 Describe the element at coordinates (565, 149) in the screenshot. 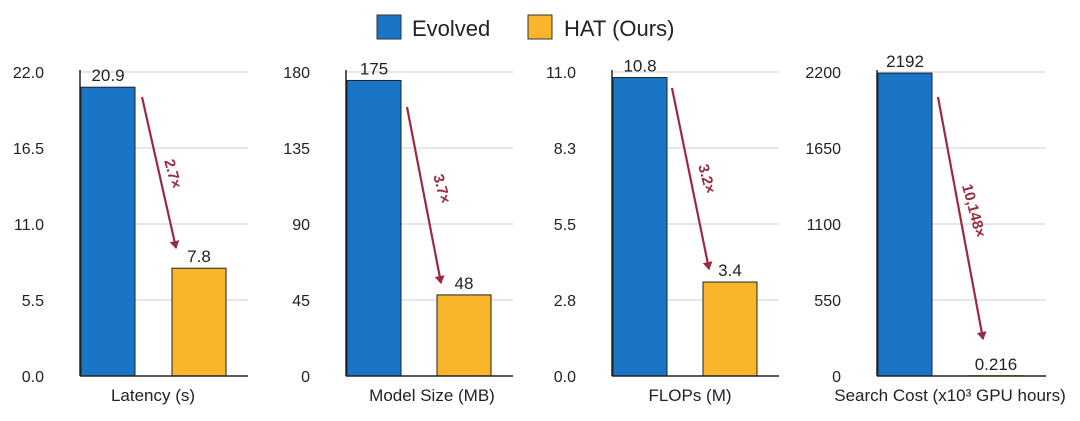

I see `y-tick-label: 8.3` at that location.